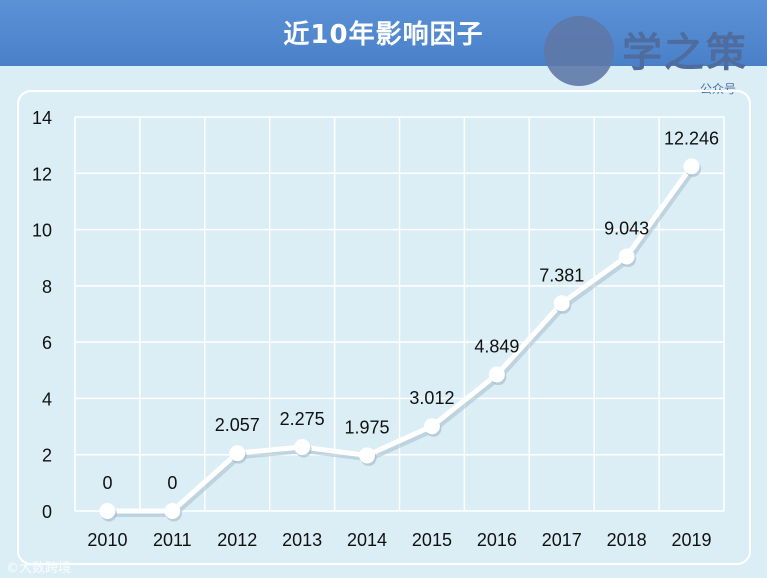  What do you see at coordinates (237, 540) in the screenshot?
I see `x-tick-label: 2012` at bounding box center [237, 540].